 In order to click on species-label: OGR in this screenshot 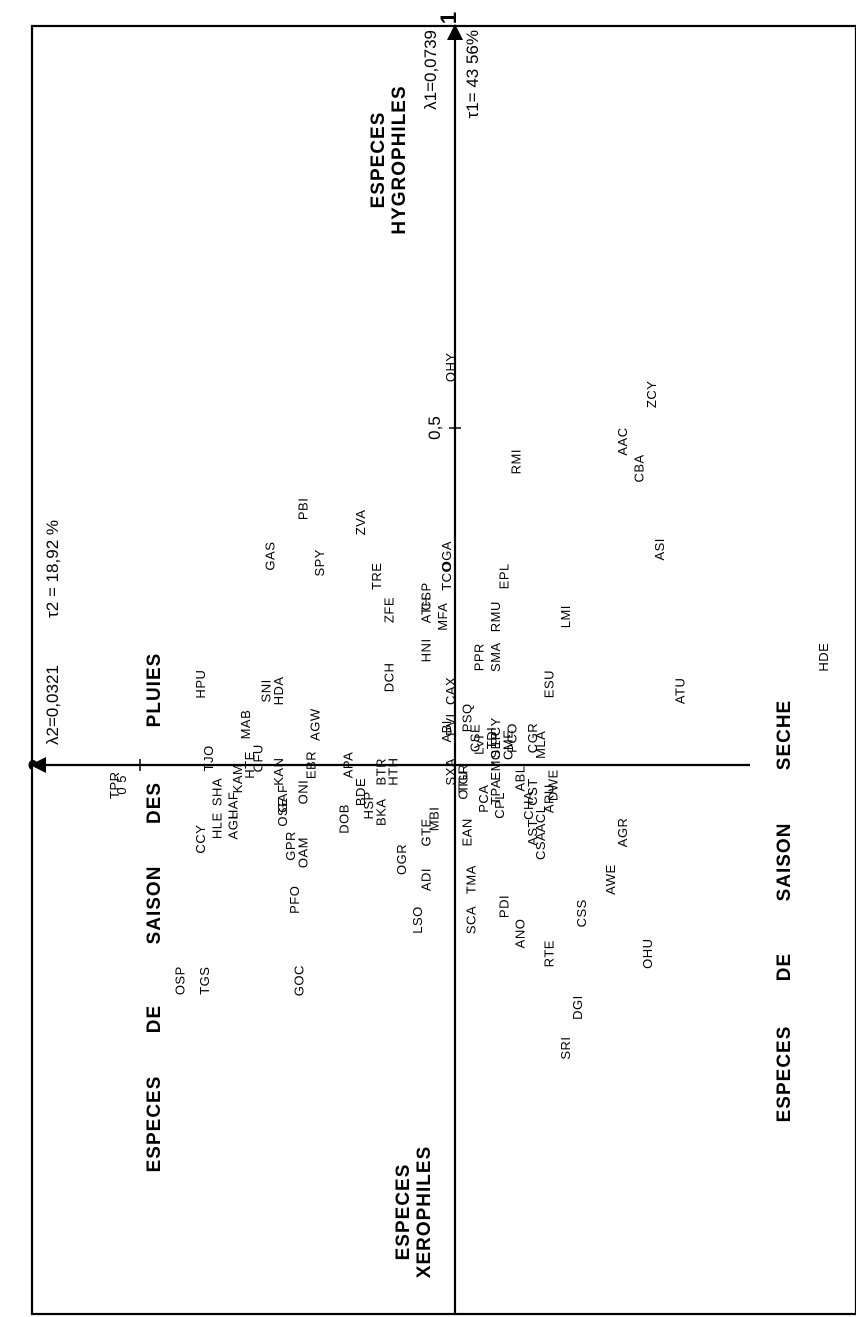, I will do `click(401, 859)`.